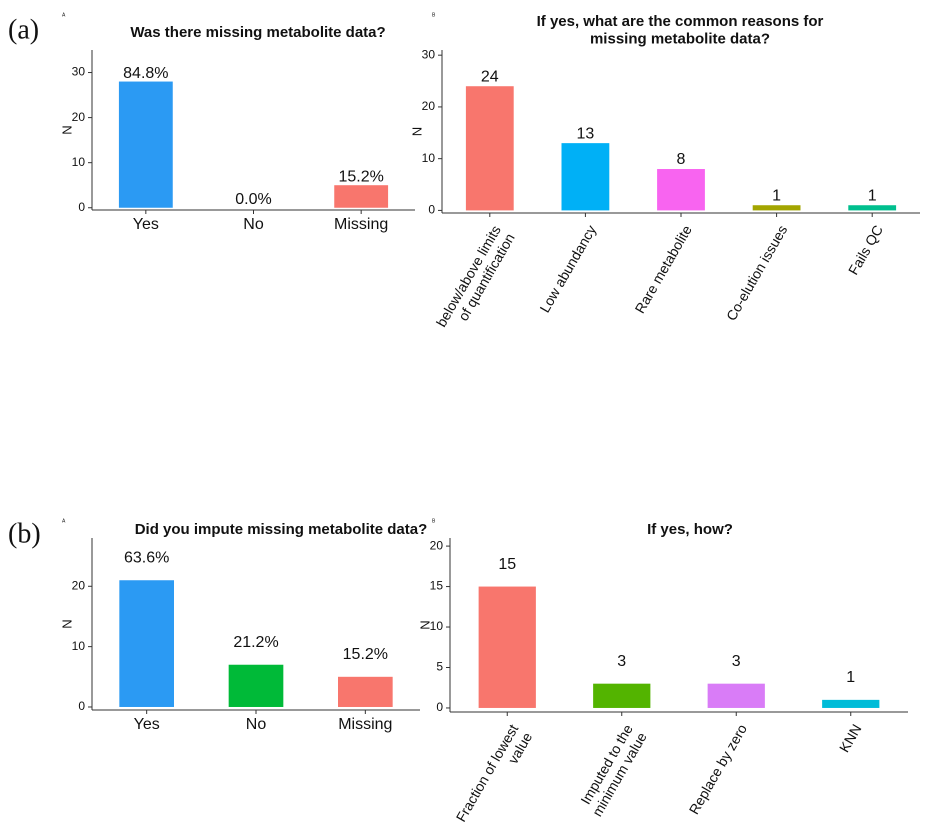 This screenshot has width=934, height=832. I want to click on x-tick-label: Low abundancy, so click(567, 268).